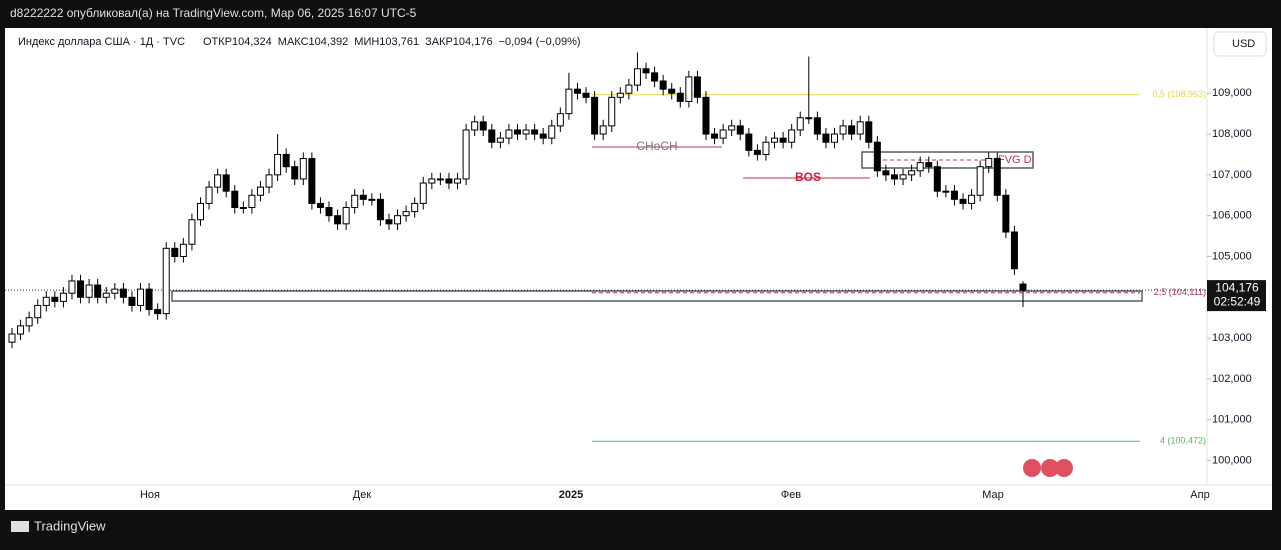 The width and height of the screenshot is (1281, 550). Describe the element at coordinates (237, 42) in the screenshot. I see `ohlc-legend-item: ОТКР104,324` at that location.